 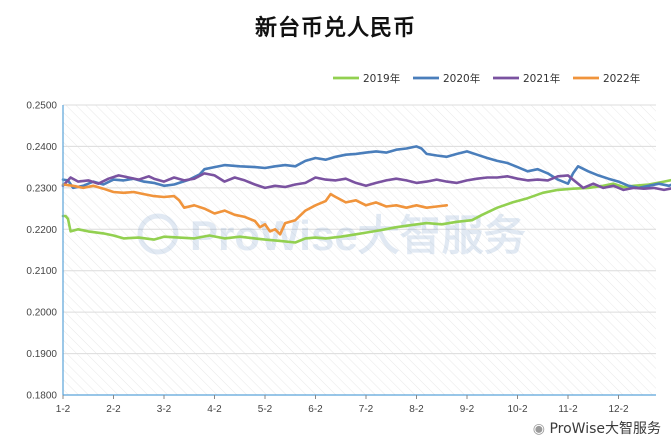 What do you see at coordinates (618, 409) in the screenshot?
I see `x-tick-label: 12-2` at bounding box center [618, 409].